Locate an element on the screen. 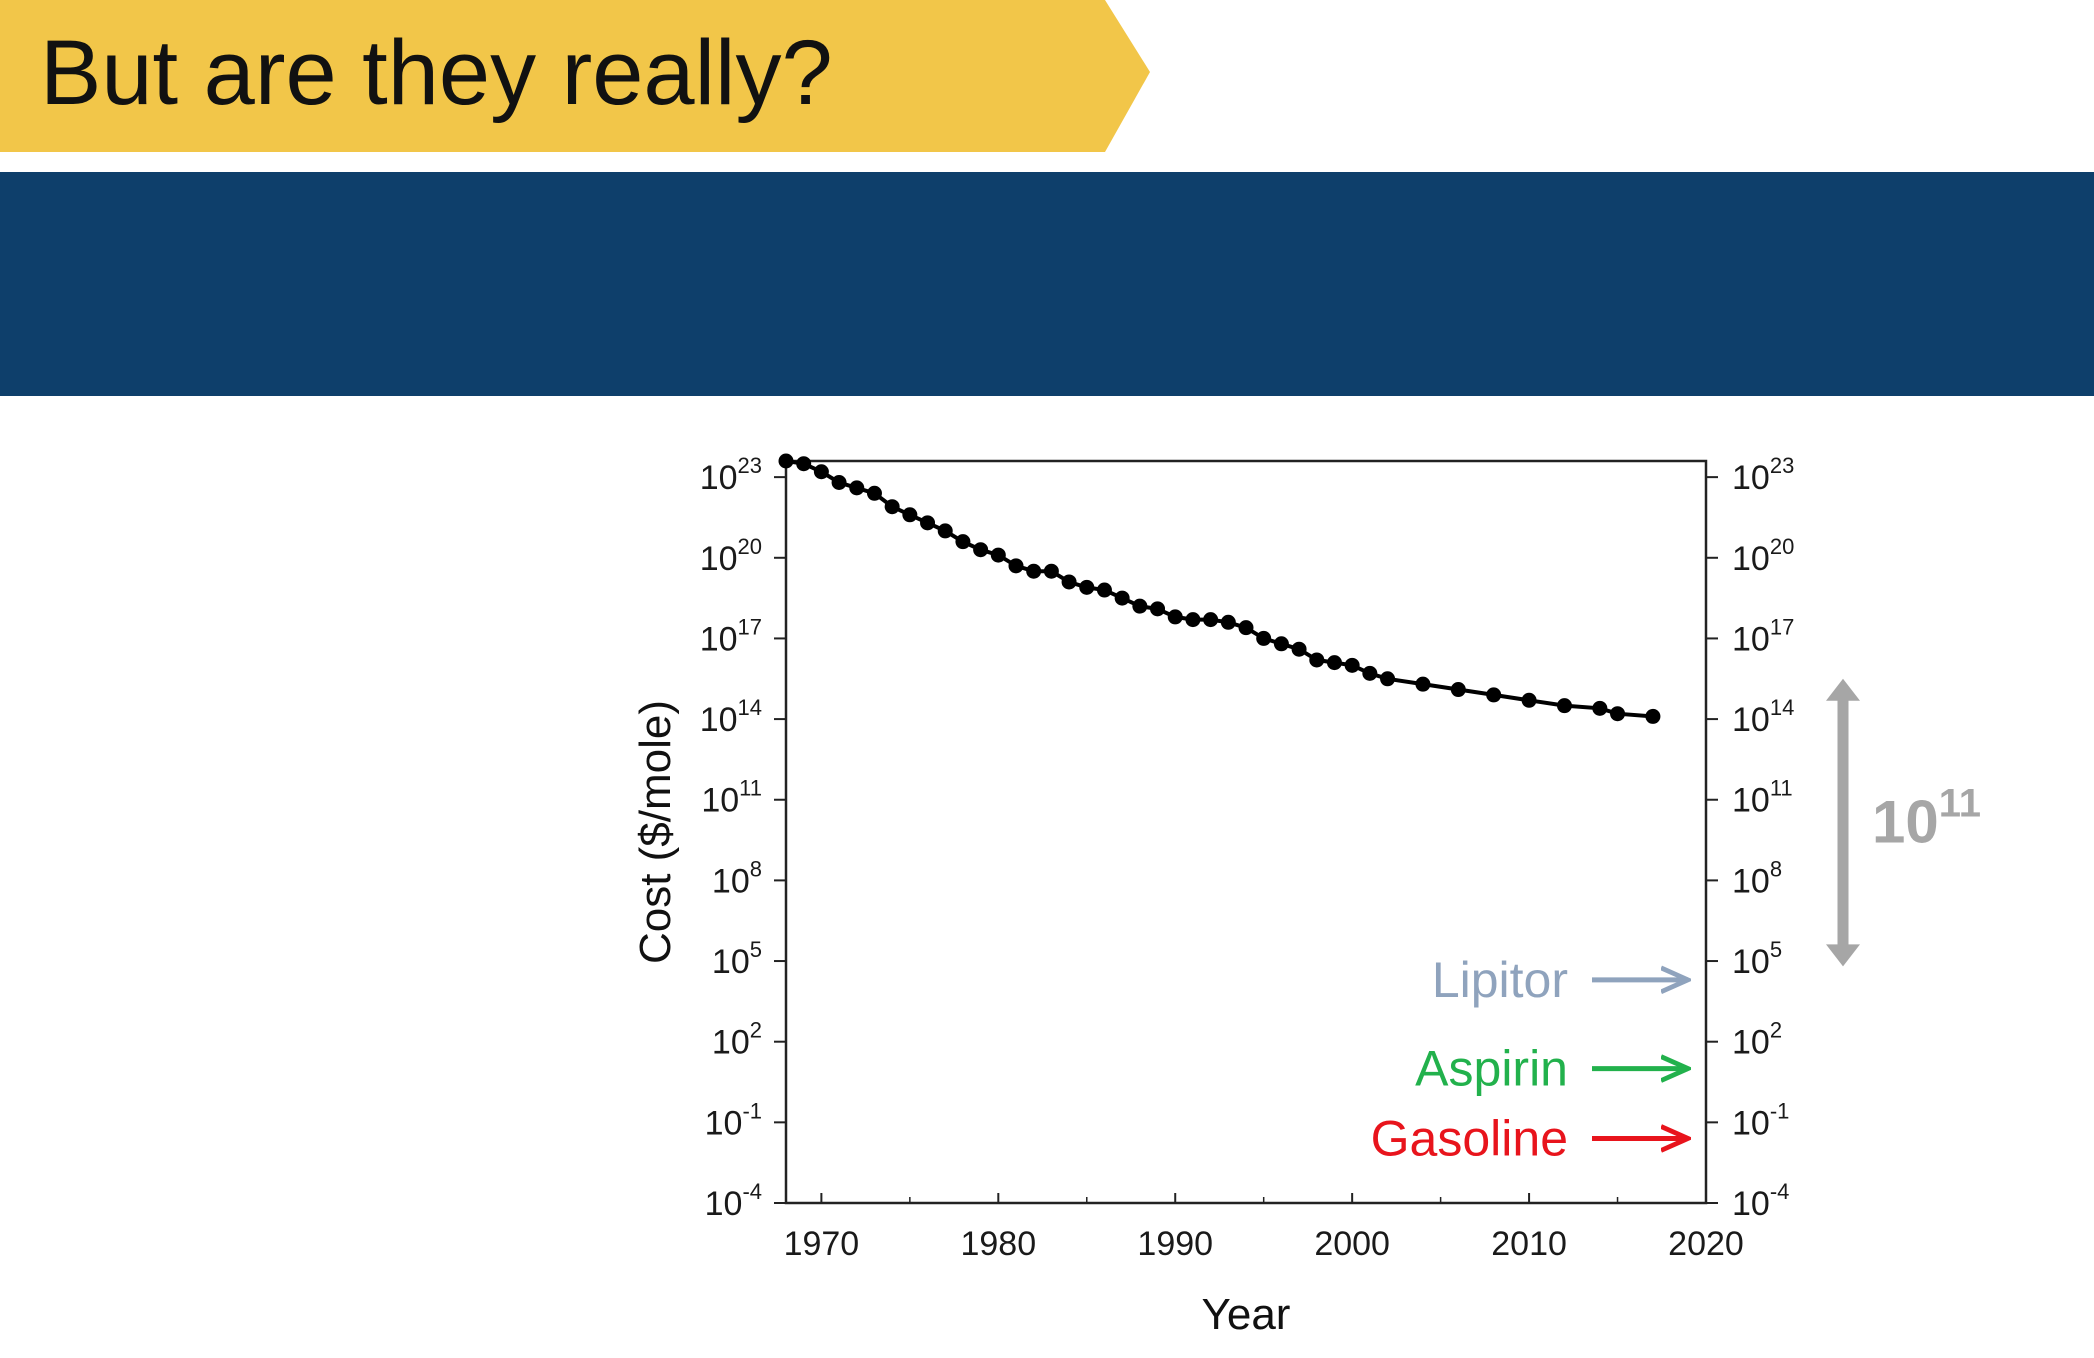 The width and height of the screenshot is (2094, 1358). x-tick-label: 1990 is located at coordinates (1175, 1244).